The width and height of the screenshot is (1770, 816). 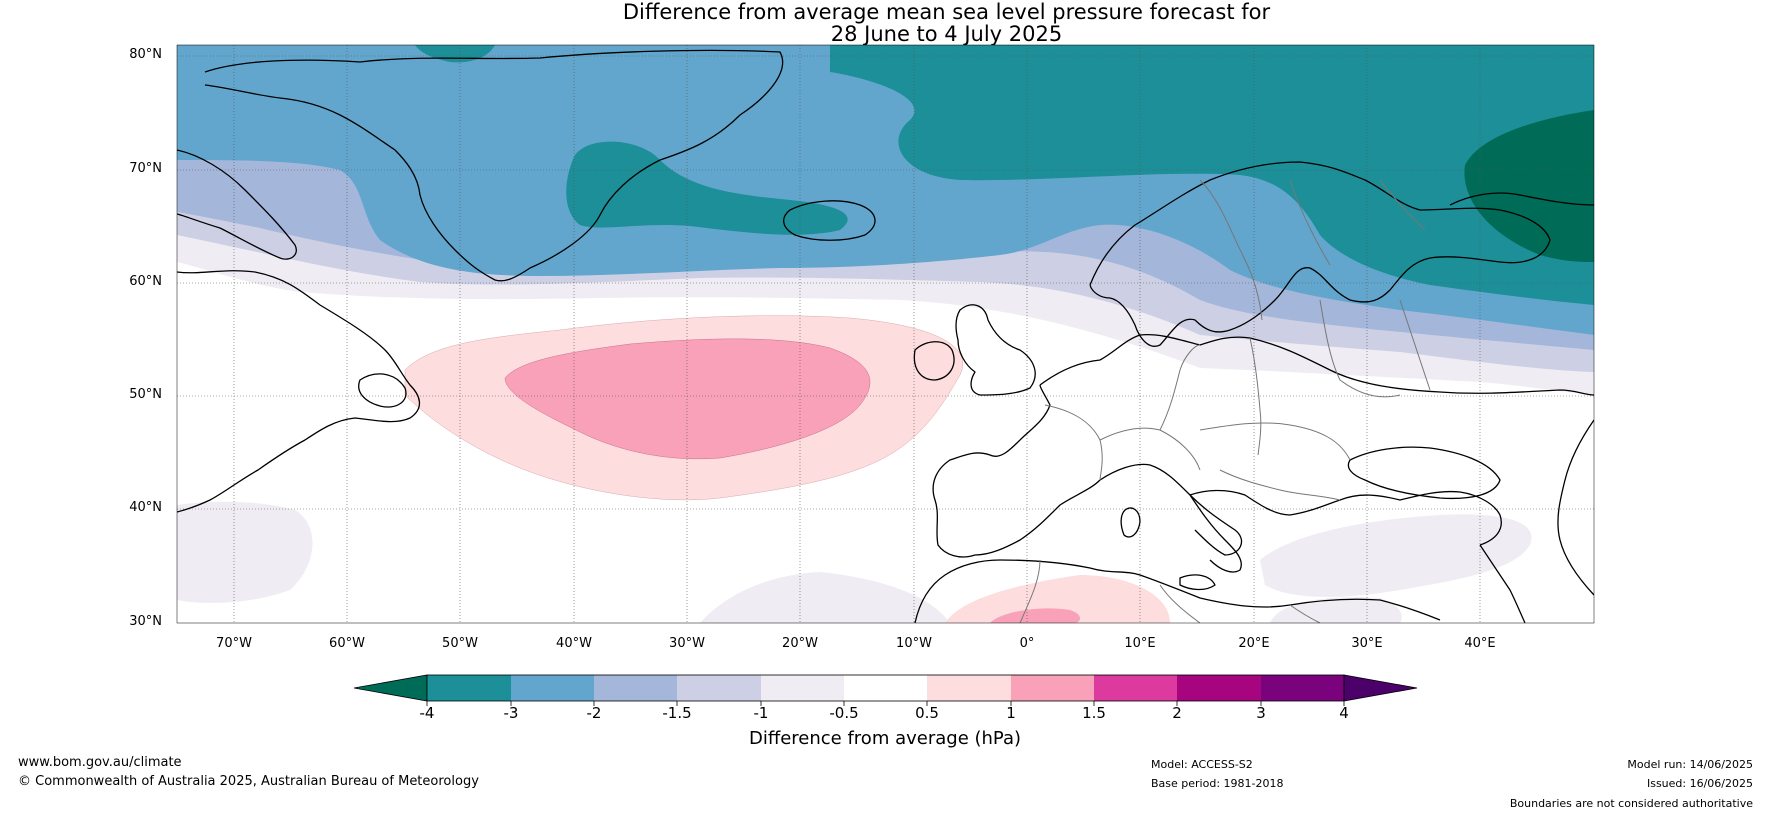 What do you see at coordinates (1380, 688) in the screenshot?
I see `colorbar-extend-high` at bounding box center [1380, 688].